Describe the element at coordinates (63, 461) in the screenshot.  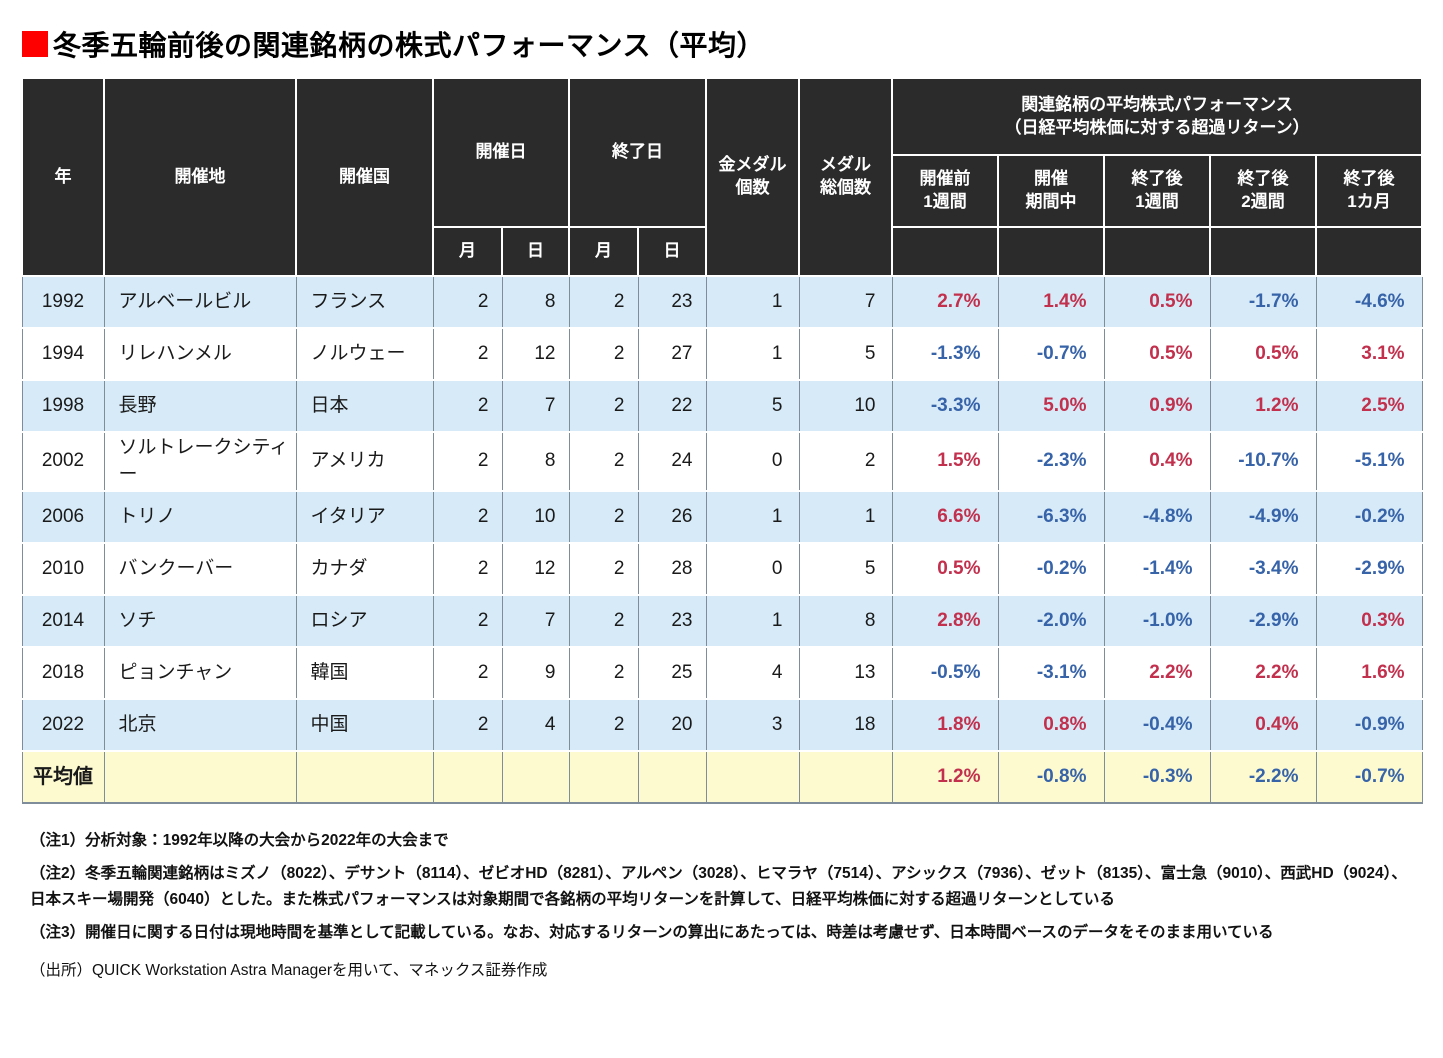
I see `cell-year: 2002` at that location.